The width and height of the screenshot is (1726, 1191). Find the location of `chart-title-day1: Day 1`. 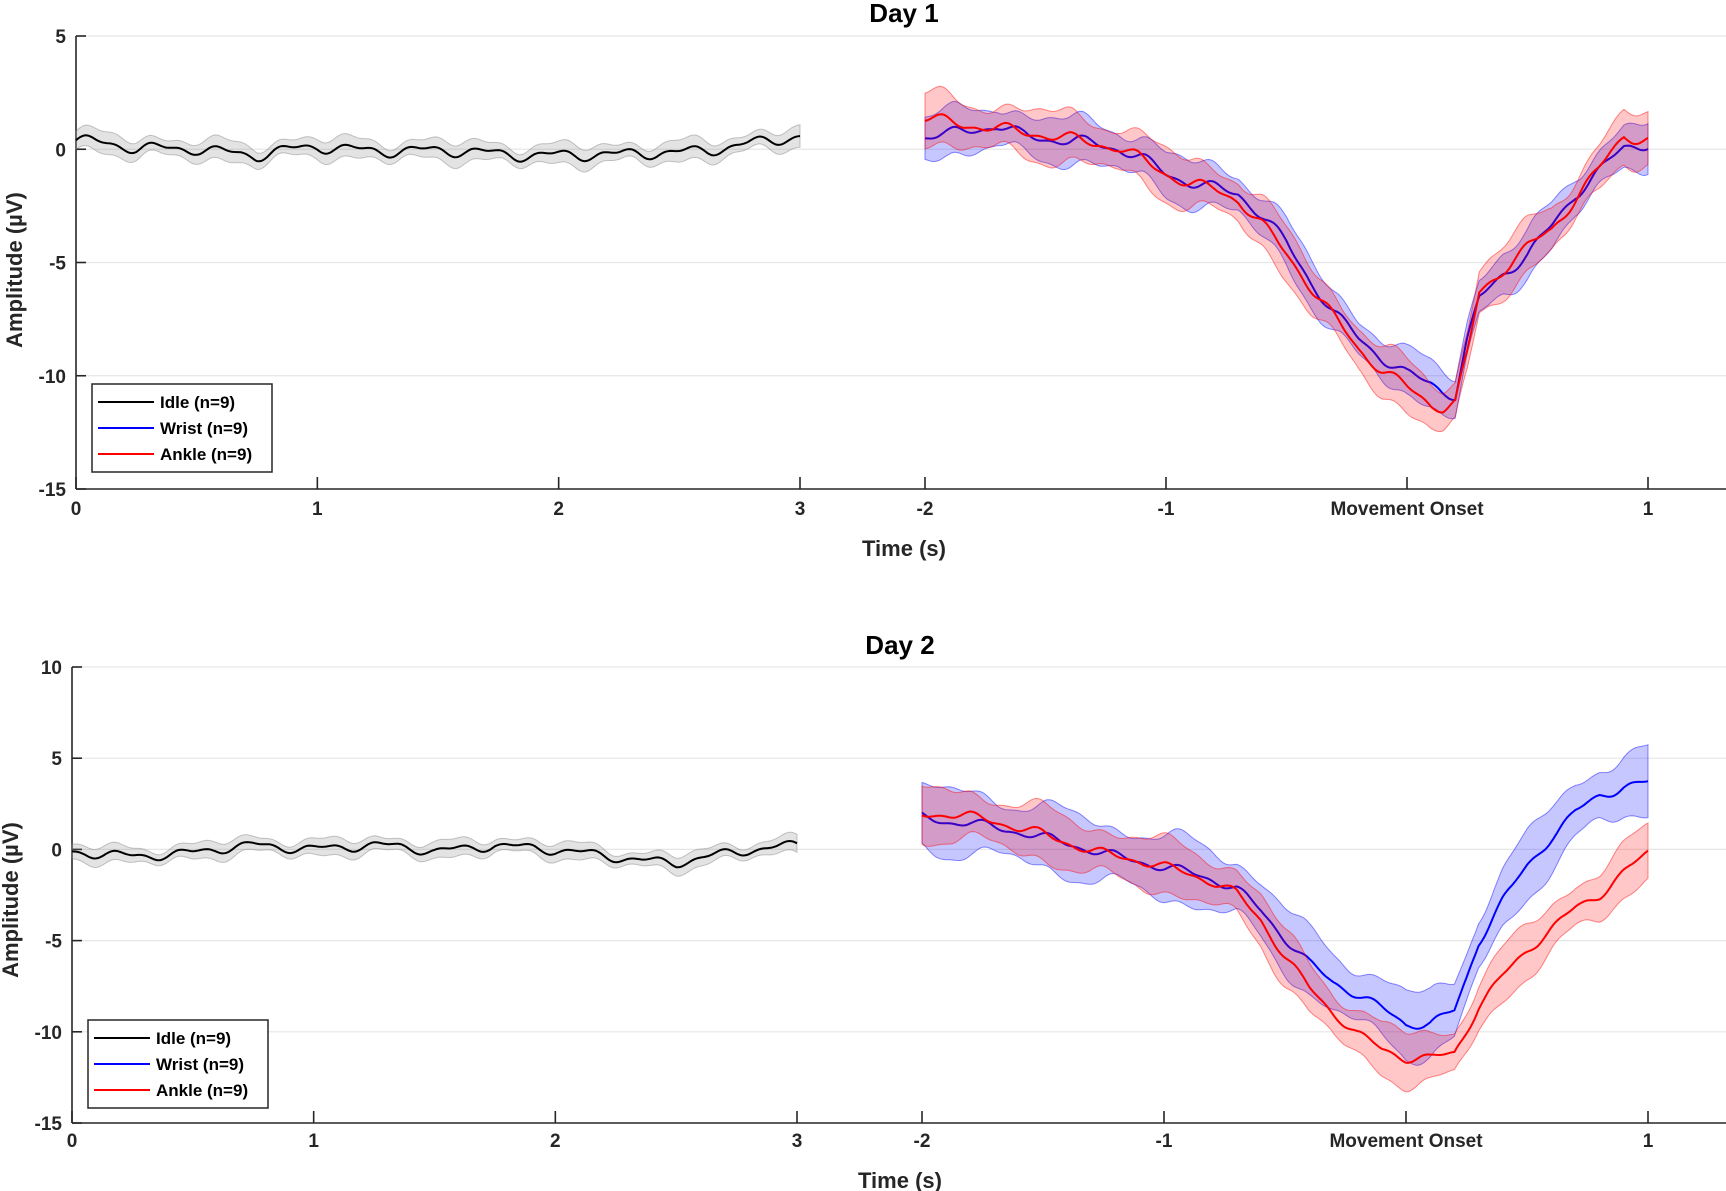

chart-title-day1: Day 1 is located at coordinates (903, 14).